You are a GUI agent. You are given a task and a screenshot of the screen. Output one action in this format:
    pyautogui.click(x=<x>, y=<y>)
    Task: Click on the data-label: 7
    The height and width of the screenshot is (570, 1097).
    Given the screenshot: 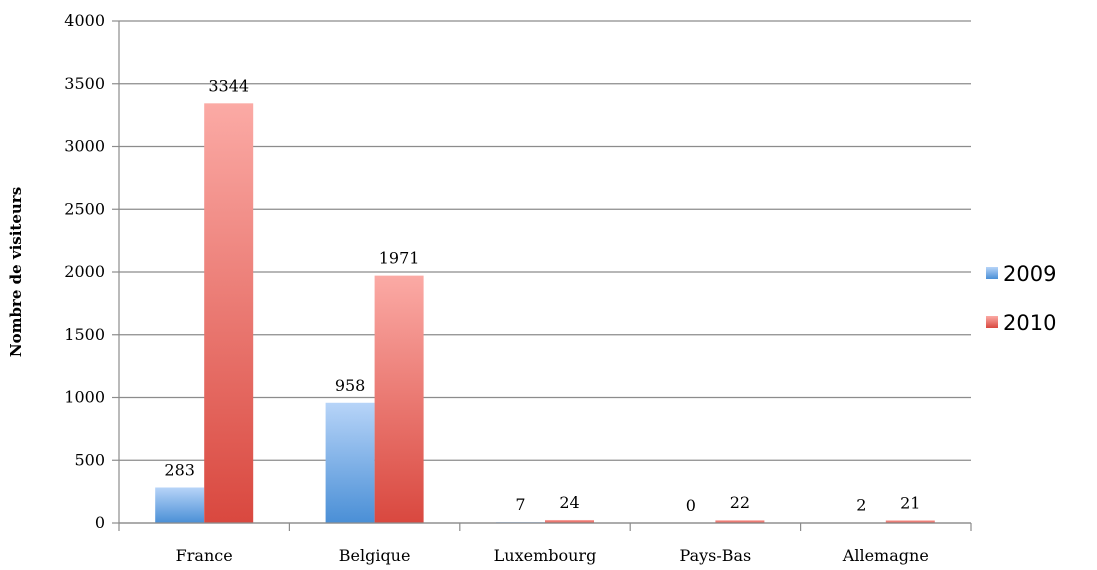 What is the action you would take?
    pyautogui.click(x=520, y=504)
    